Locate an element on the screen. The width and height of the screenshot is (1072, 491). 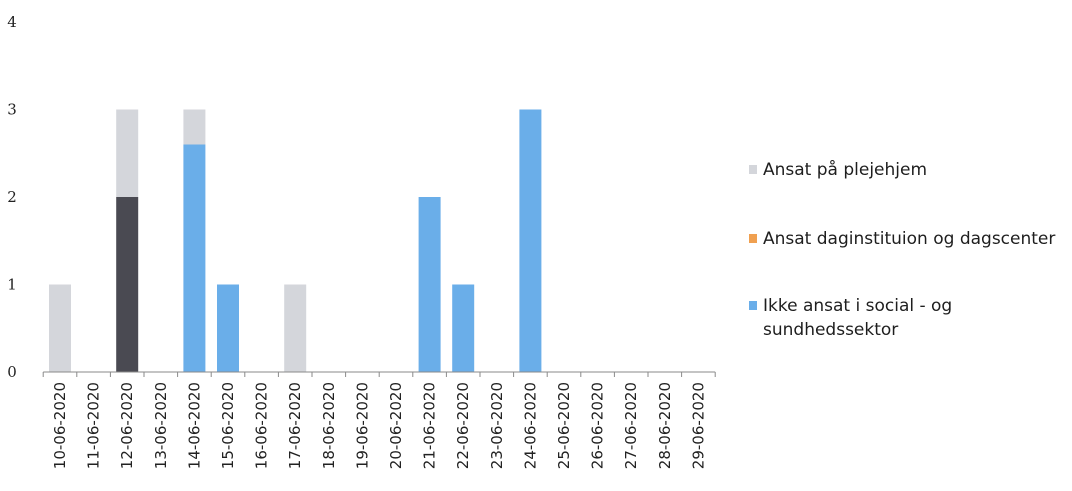
x-tick-label: 26-06-2020 is located at coordinates (598, 425).